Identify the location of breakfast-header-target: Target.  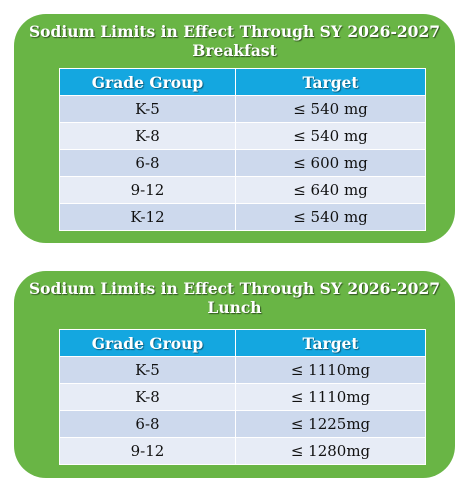
(330, 82).